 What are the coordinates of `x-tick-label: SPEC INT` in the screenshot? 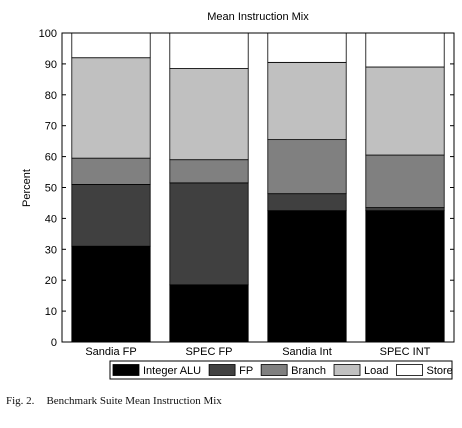 It's located at (405, 352).